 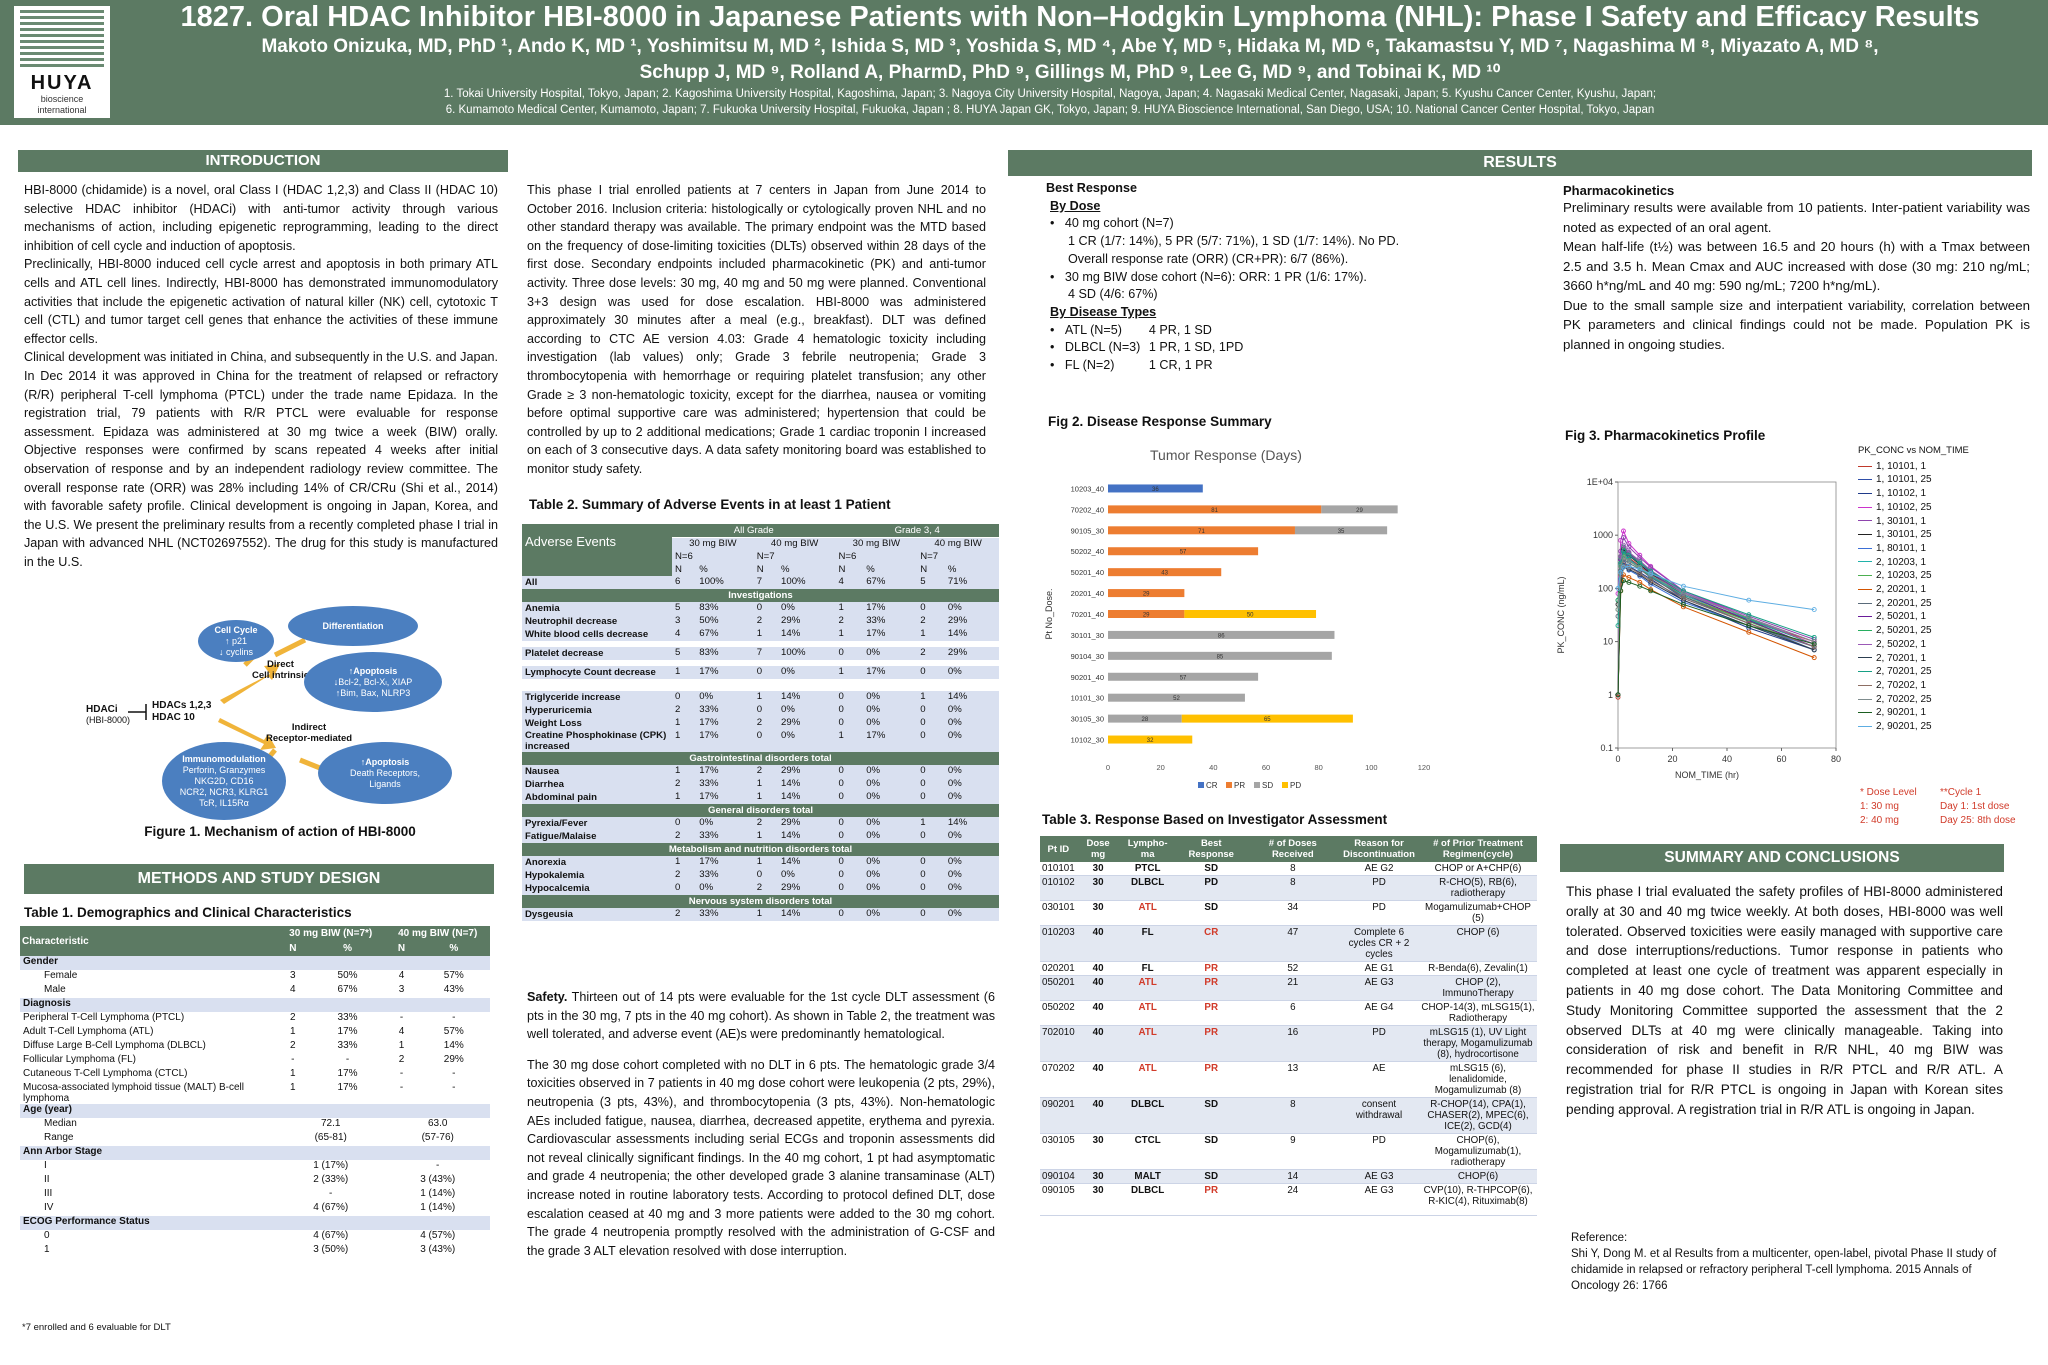 What do you see at coordinates (1904, 631) in the screenshot?
I see `pk-legend-label: 2, 50201, 25` at bounding box center [1904, 631].